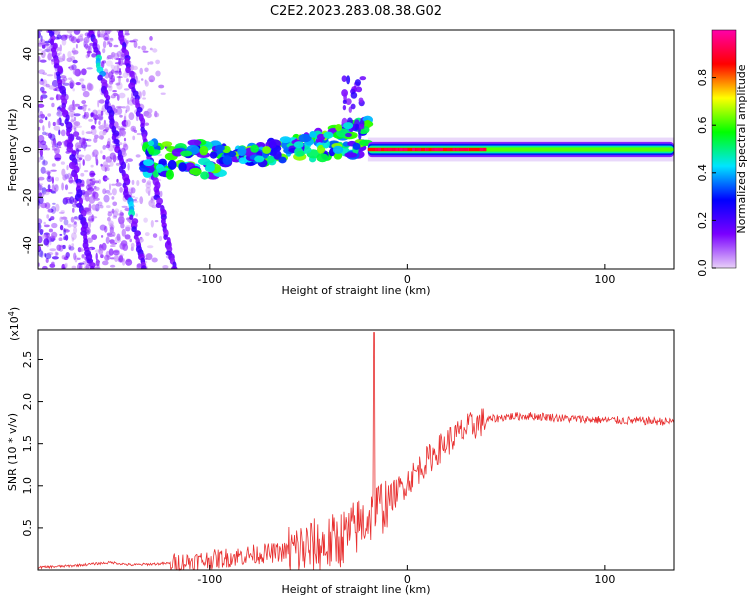 This screenshot has width=750, height=604. Describe the element at coordinates (741, 148) in the screenshot. I see `colorbar-label: Normalized spectral amplitude` at that location.